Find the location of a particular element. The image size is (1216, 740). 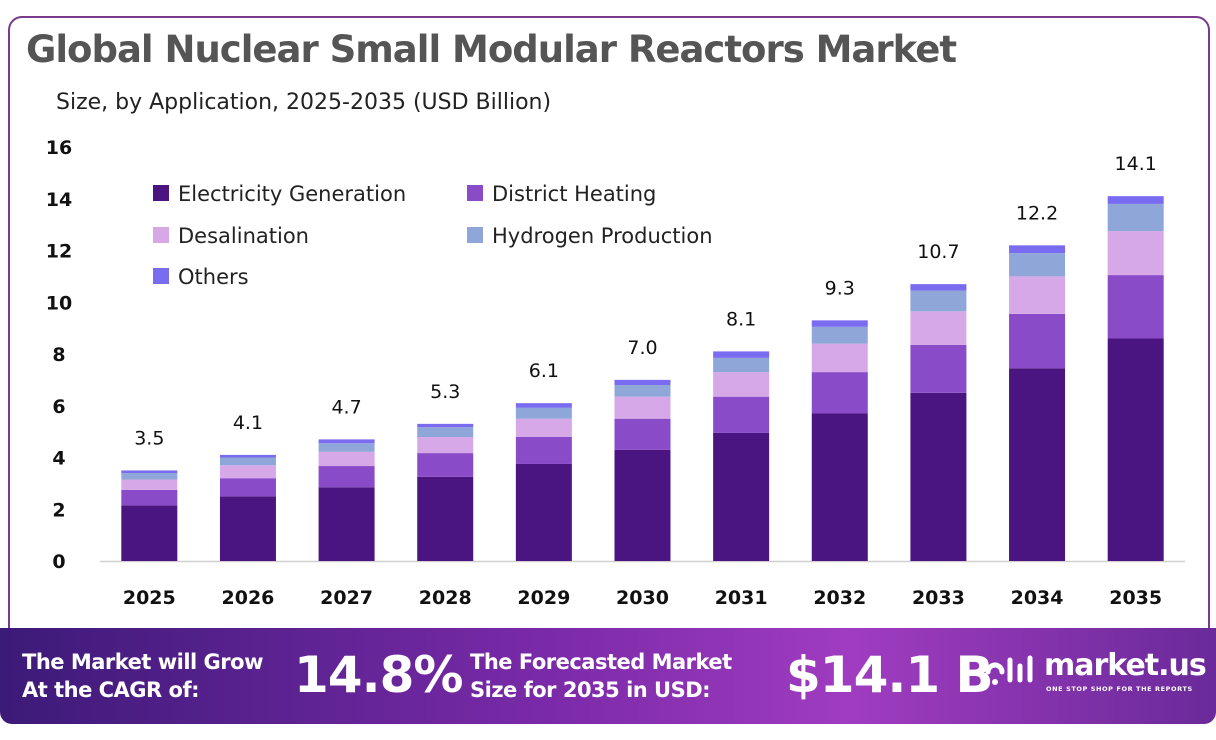

legend-label: Desalination is located at coordinates (243, 236).